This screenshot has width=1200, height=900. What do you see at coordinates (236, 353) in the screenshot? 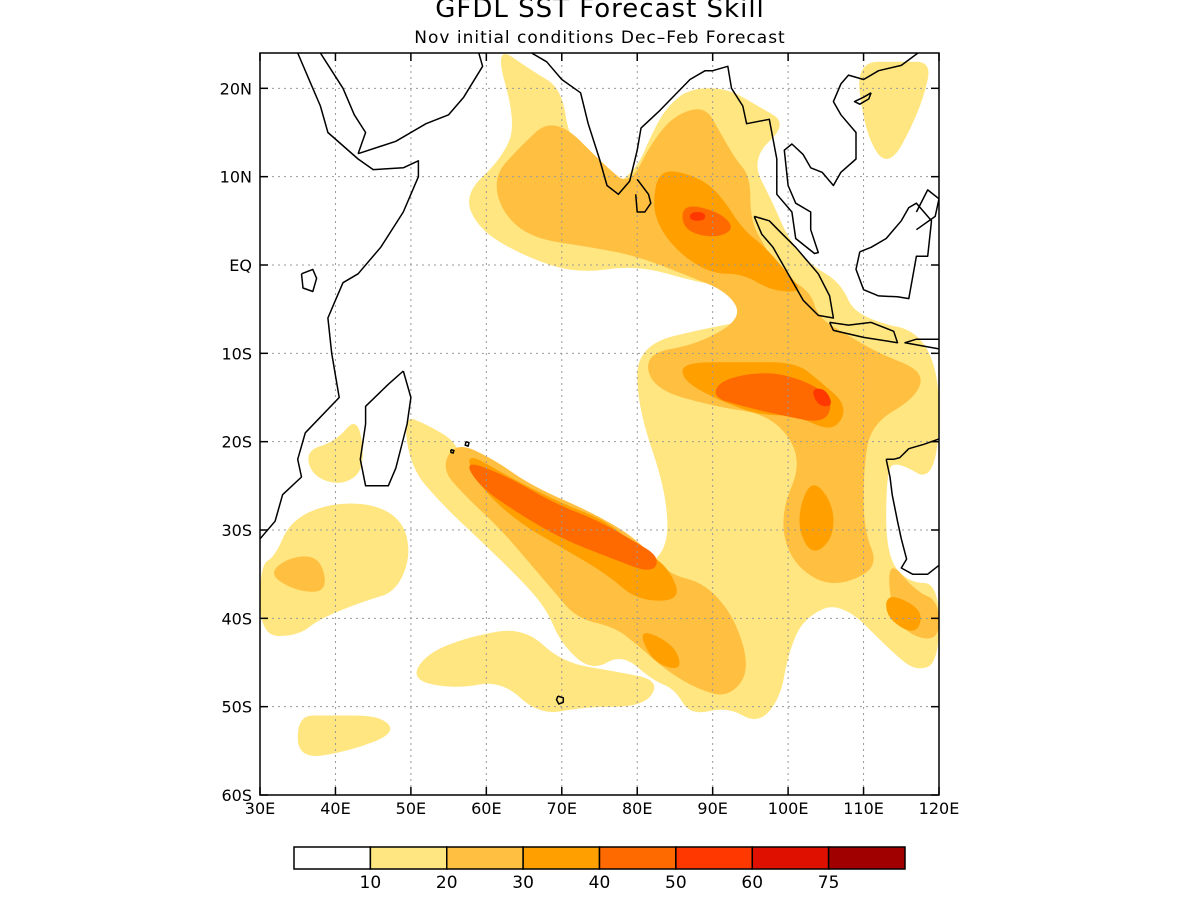
I see `y-tick-label: 10S` at bounding box center [236, 353].